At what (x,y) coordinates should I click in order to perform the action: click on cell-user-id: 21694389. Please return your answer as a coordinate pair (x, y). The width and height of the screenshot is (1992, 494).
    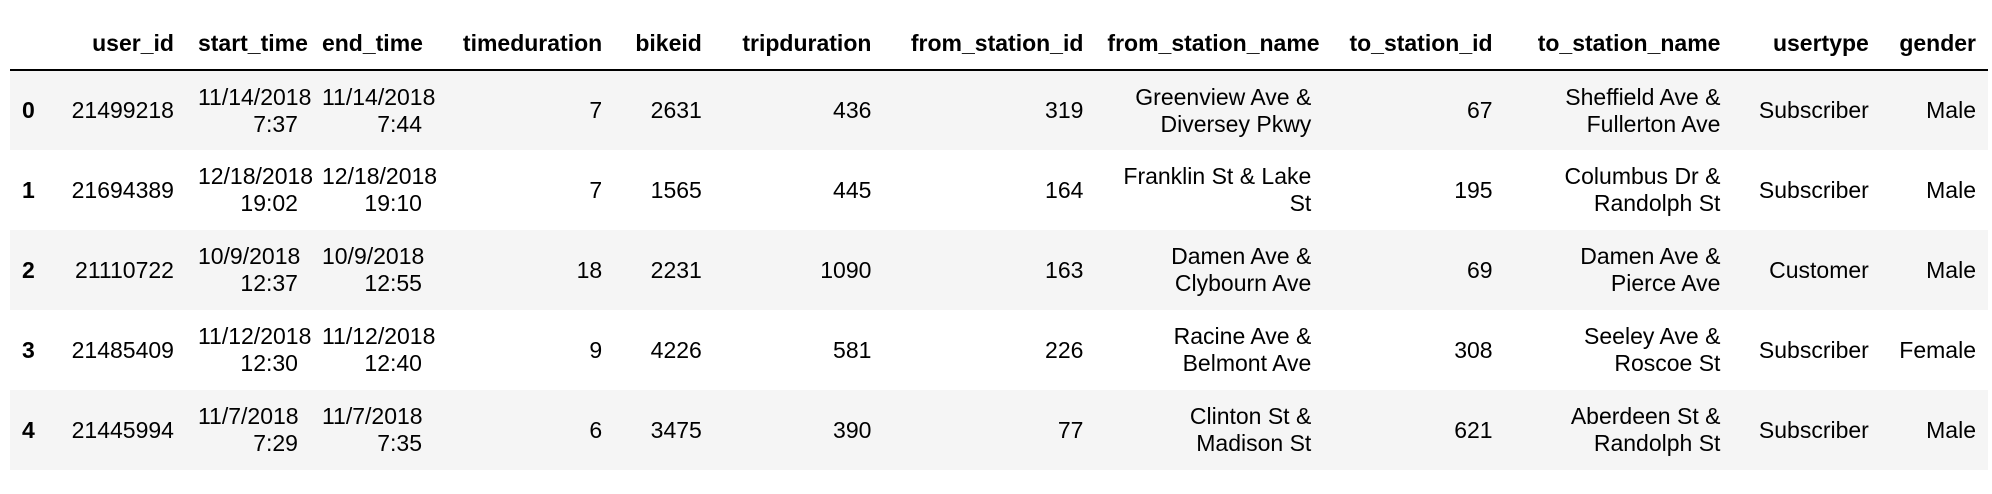
    Looking at the image, I should click on (117, 190).